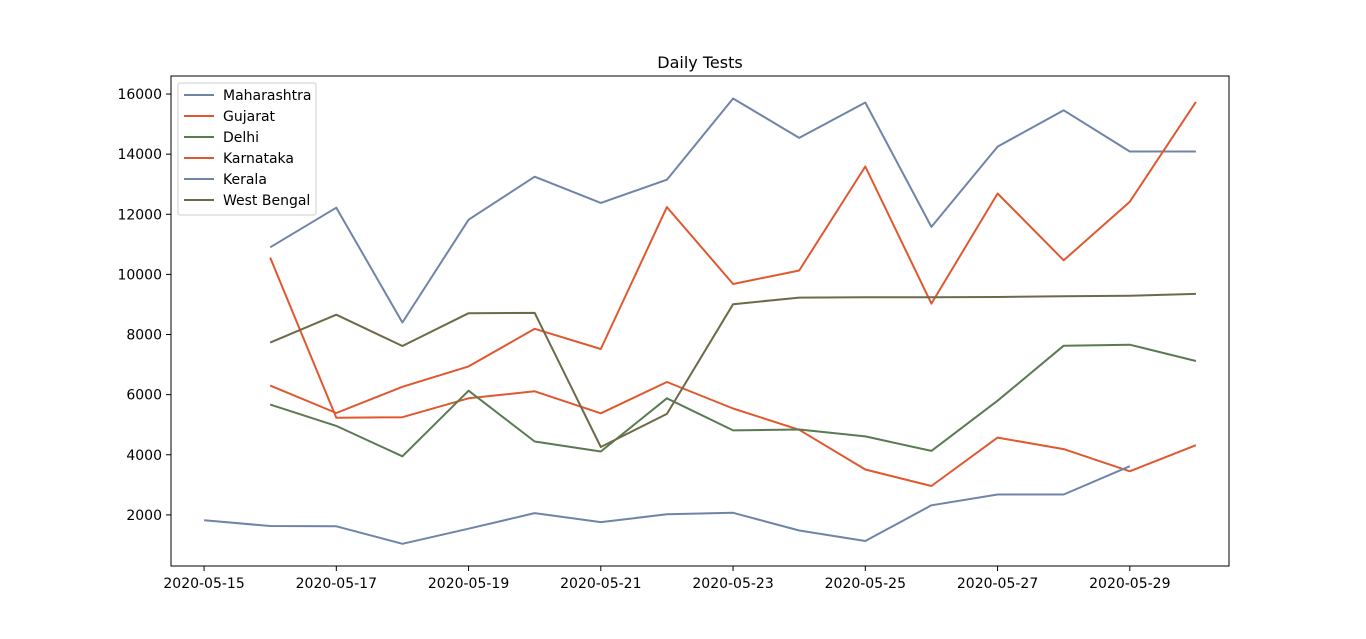  What do you see at coordinates (865, 584) in the screenshot?
I see `x-tick-label: 2020-05-25` at bounding box center [865, 584].